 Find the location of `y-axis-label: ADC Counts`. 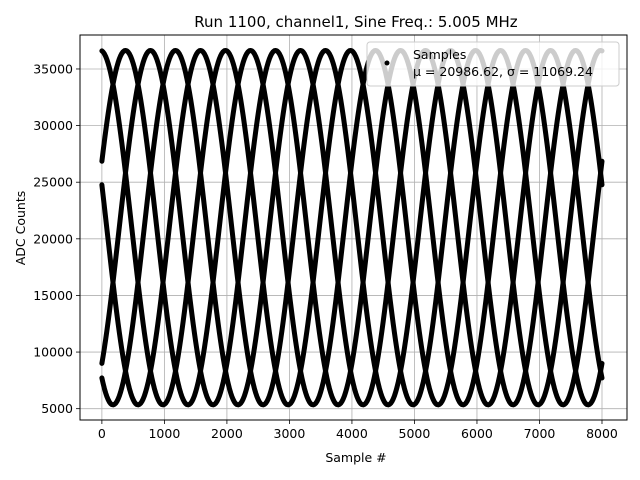

y-axis-label: ADC Counts is located at coordinates (20, 228).